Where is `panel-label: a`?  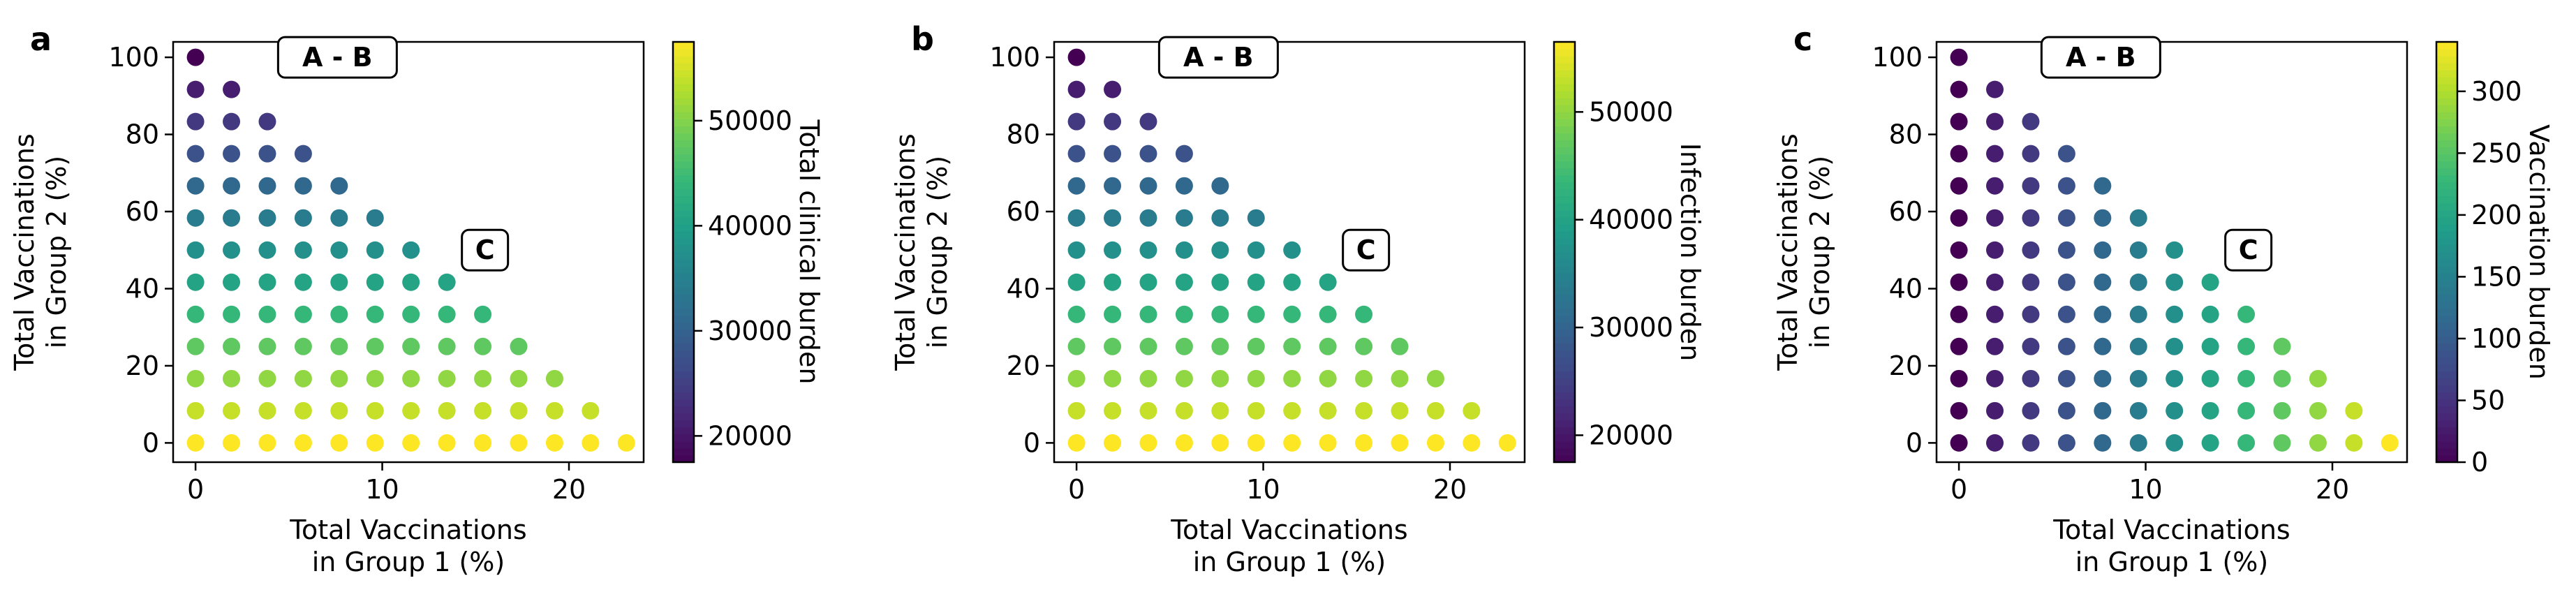 panel-label: a is located at coordinates (41, 39).